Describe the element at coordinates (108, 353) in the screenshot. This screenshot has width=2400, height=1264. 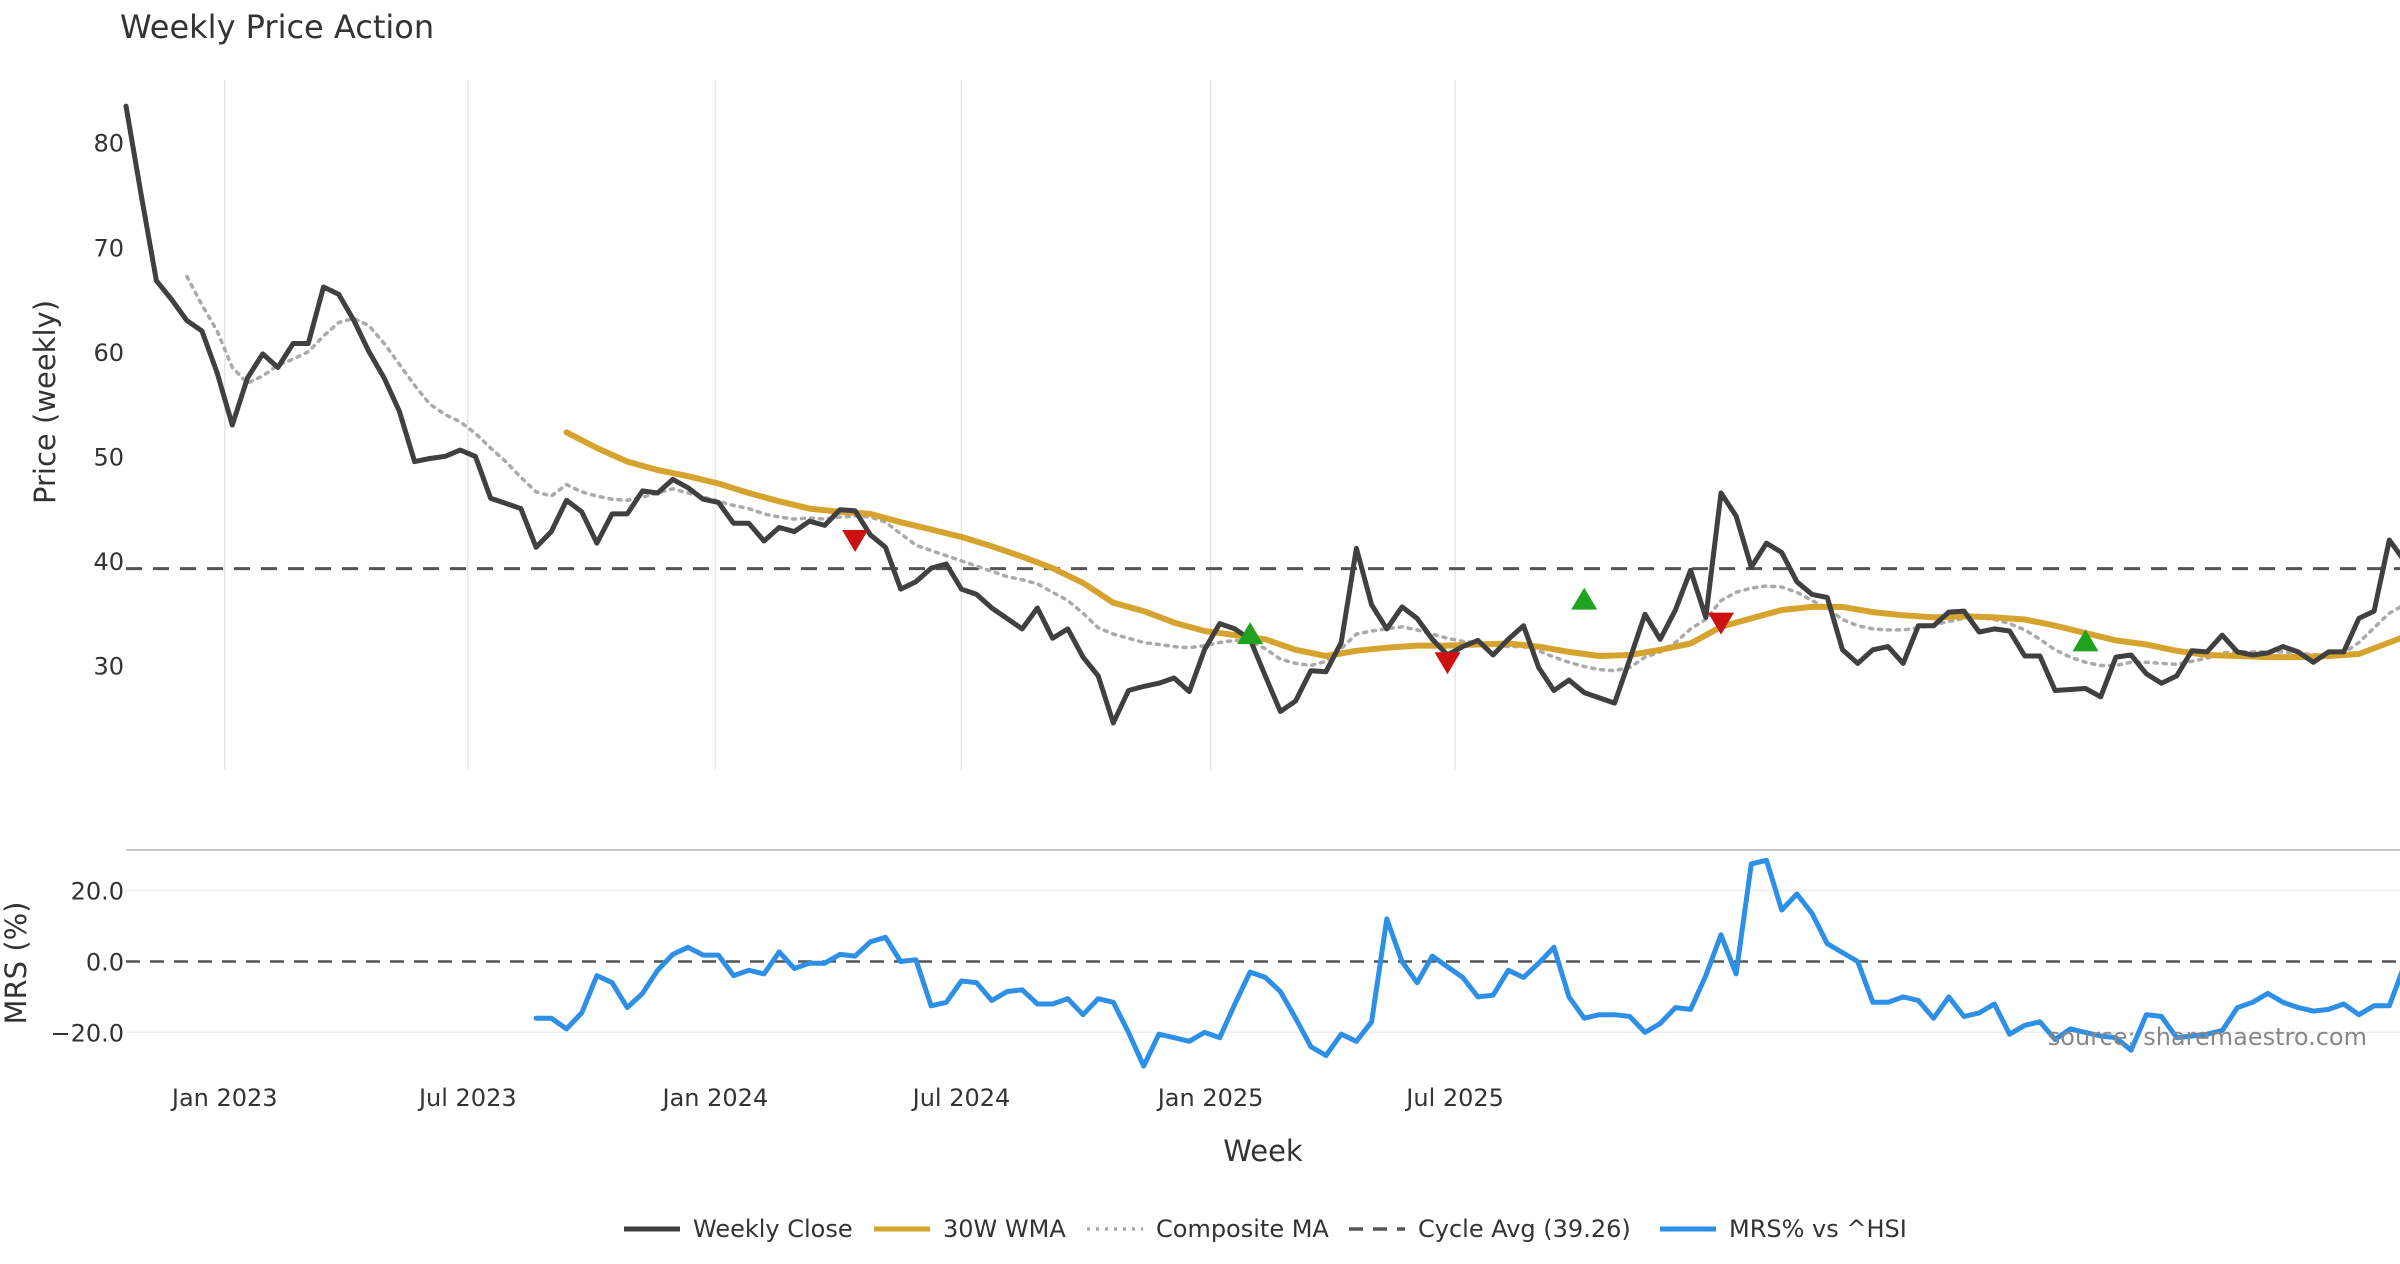
I see `price-ytick-label: 60` at that location.